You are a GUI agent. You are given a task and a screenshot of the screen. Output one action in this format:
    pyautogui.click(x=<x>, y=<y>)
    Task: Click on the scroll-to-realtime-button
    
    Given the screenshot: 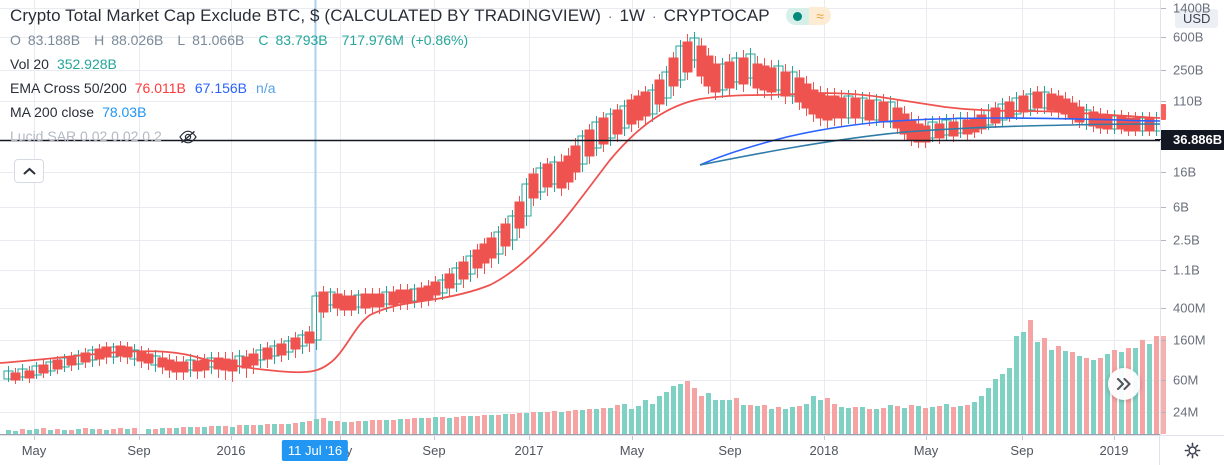 What is the action you would take?
    pyautogui.click(x=1124, y=384)
    